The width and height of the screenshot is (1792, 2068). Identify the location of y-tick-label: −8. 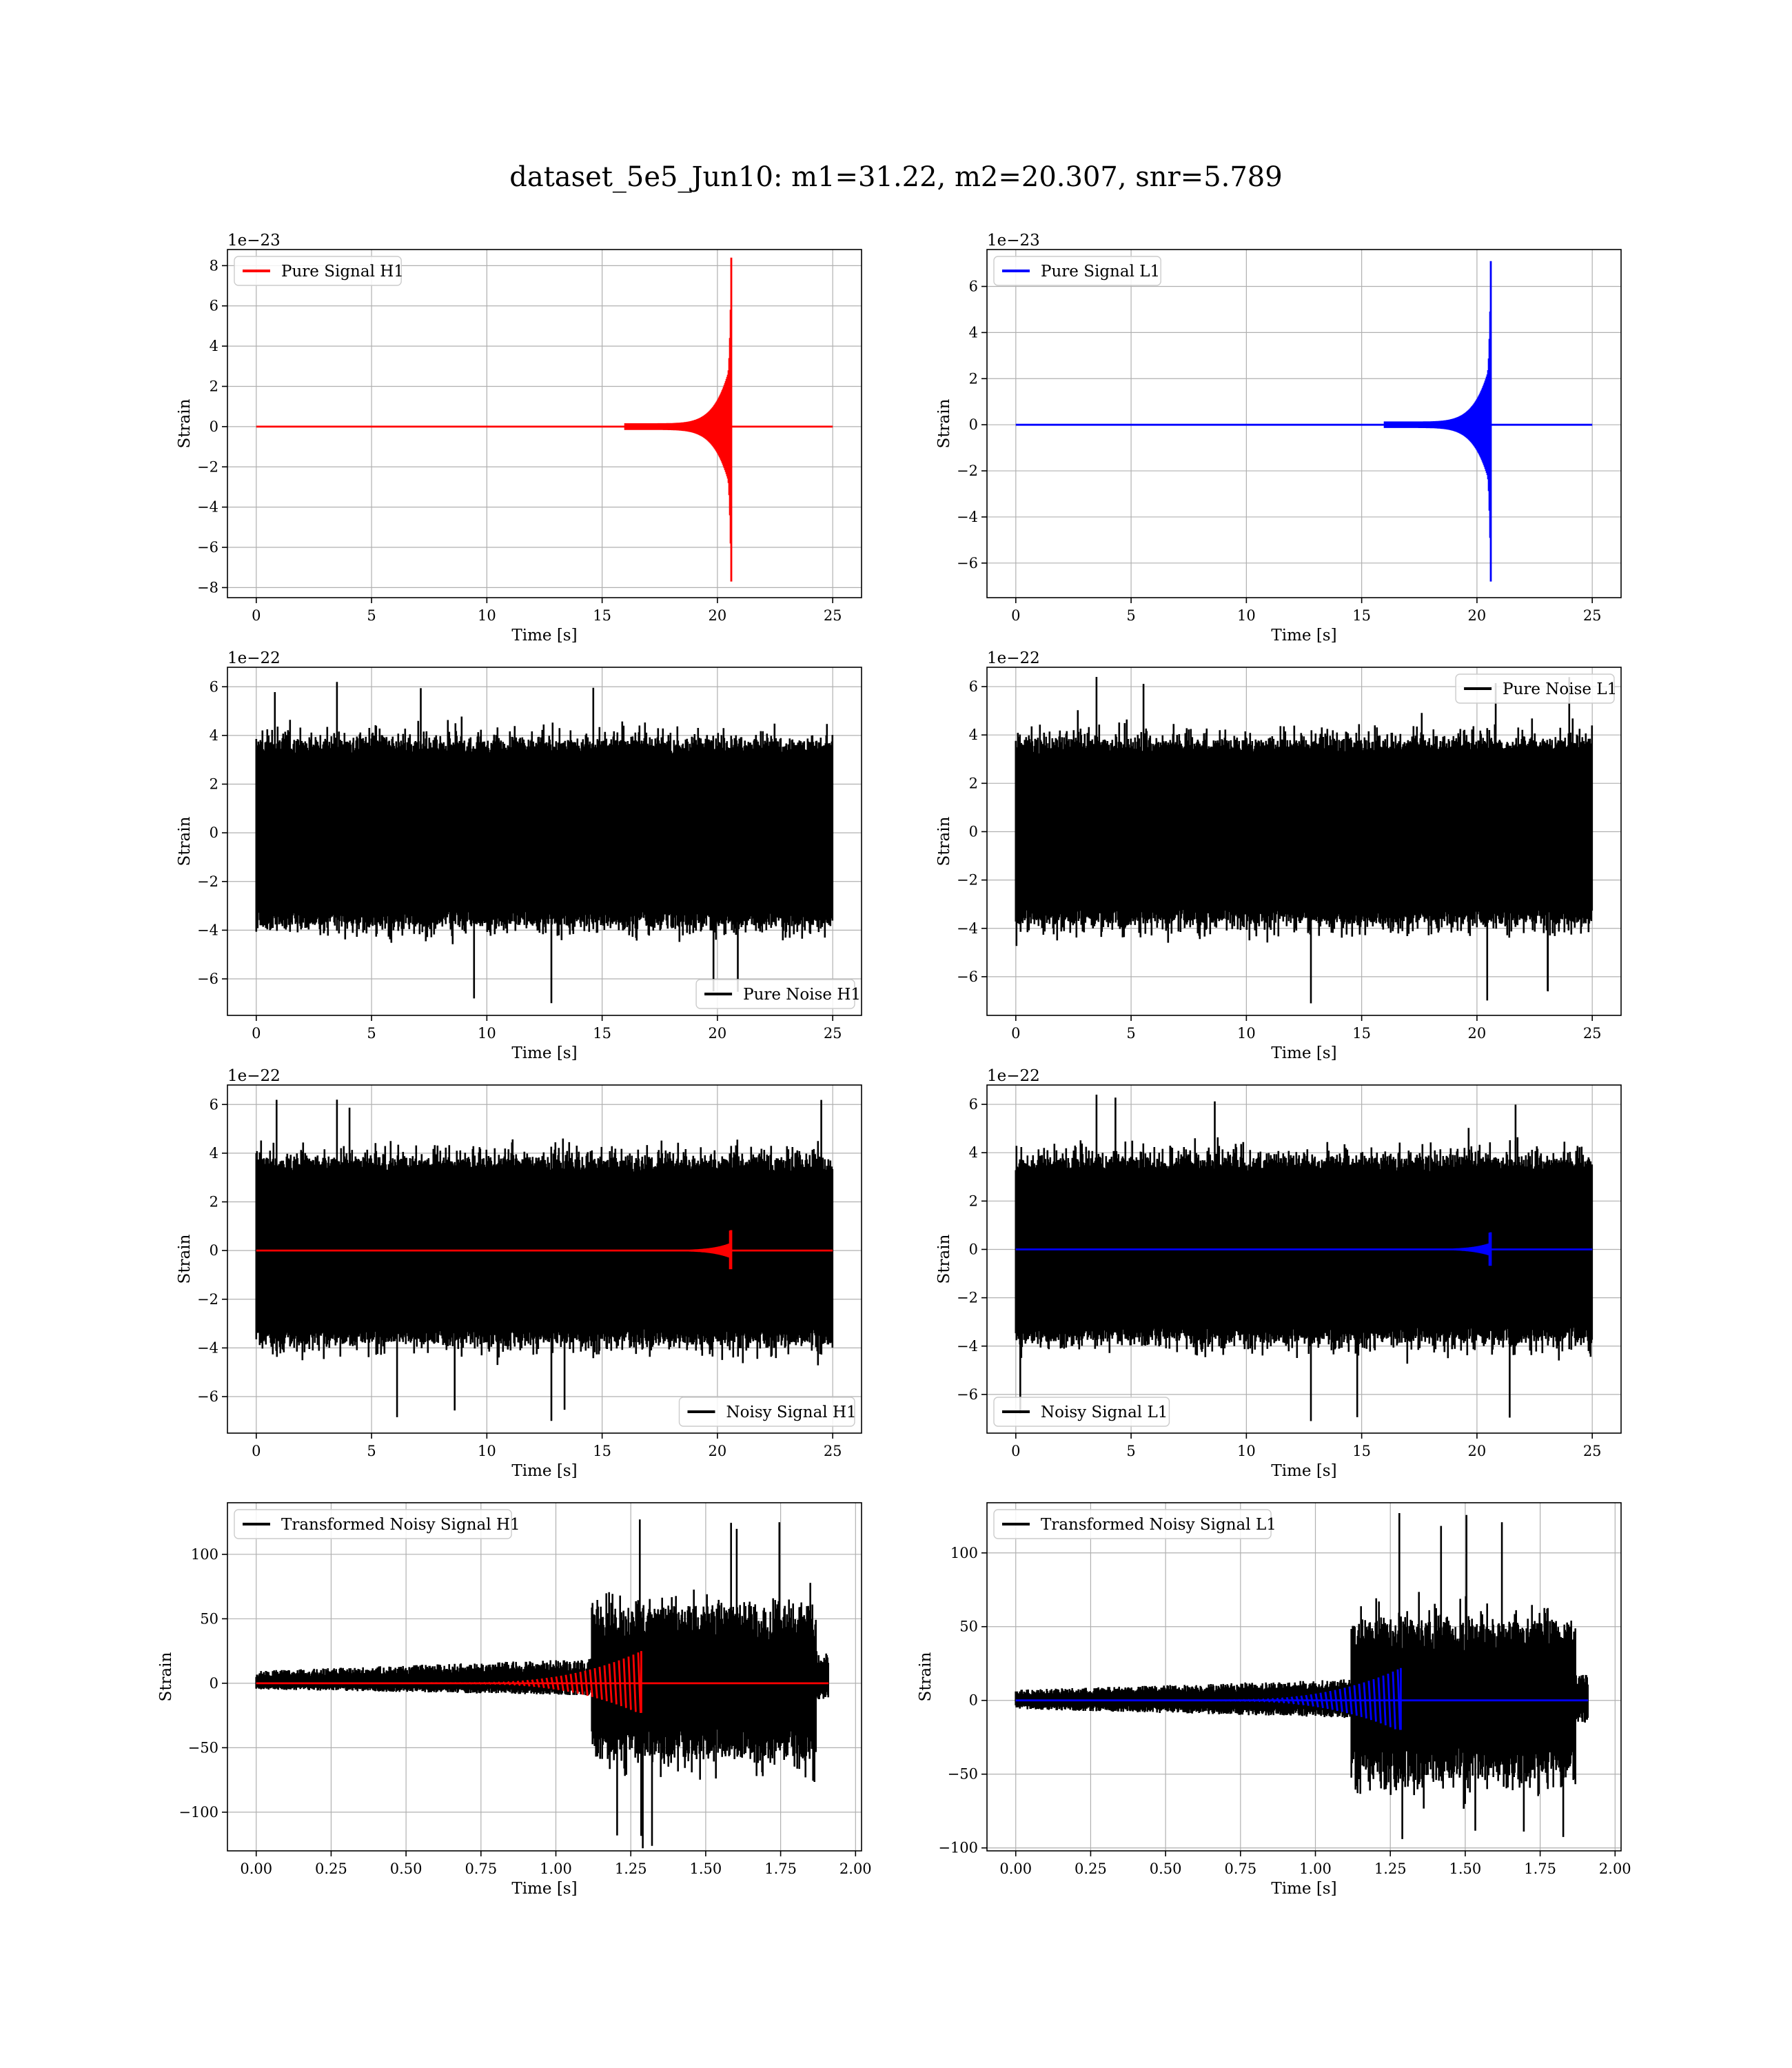
(207, 587).